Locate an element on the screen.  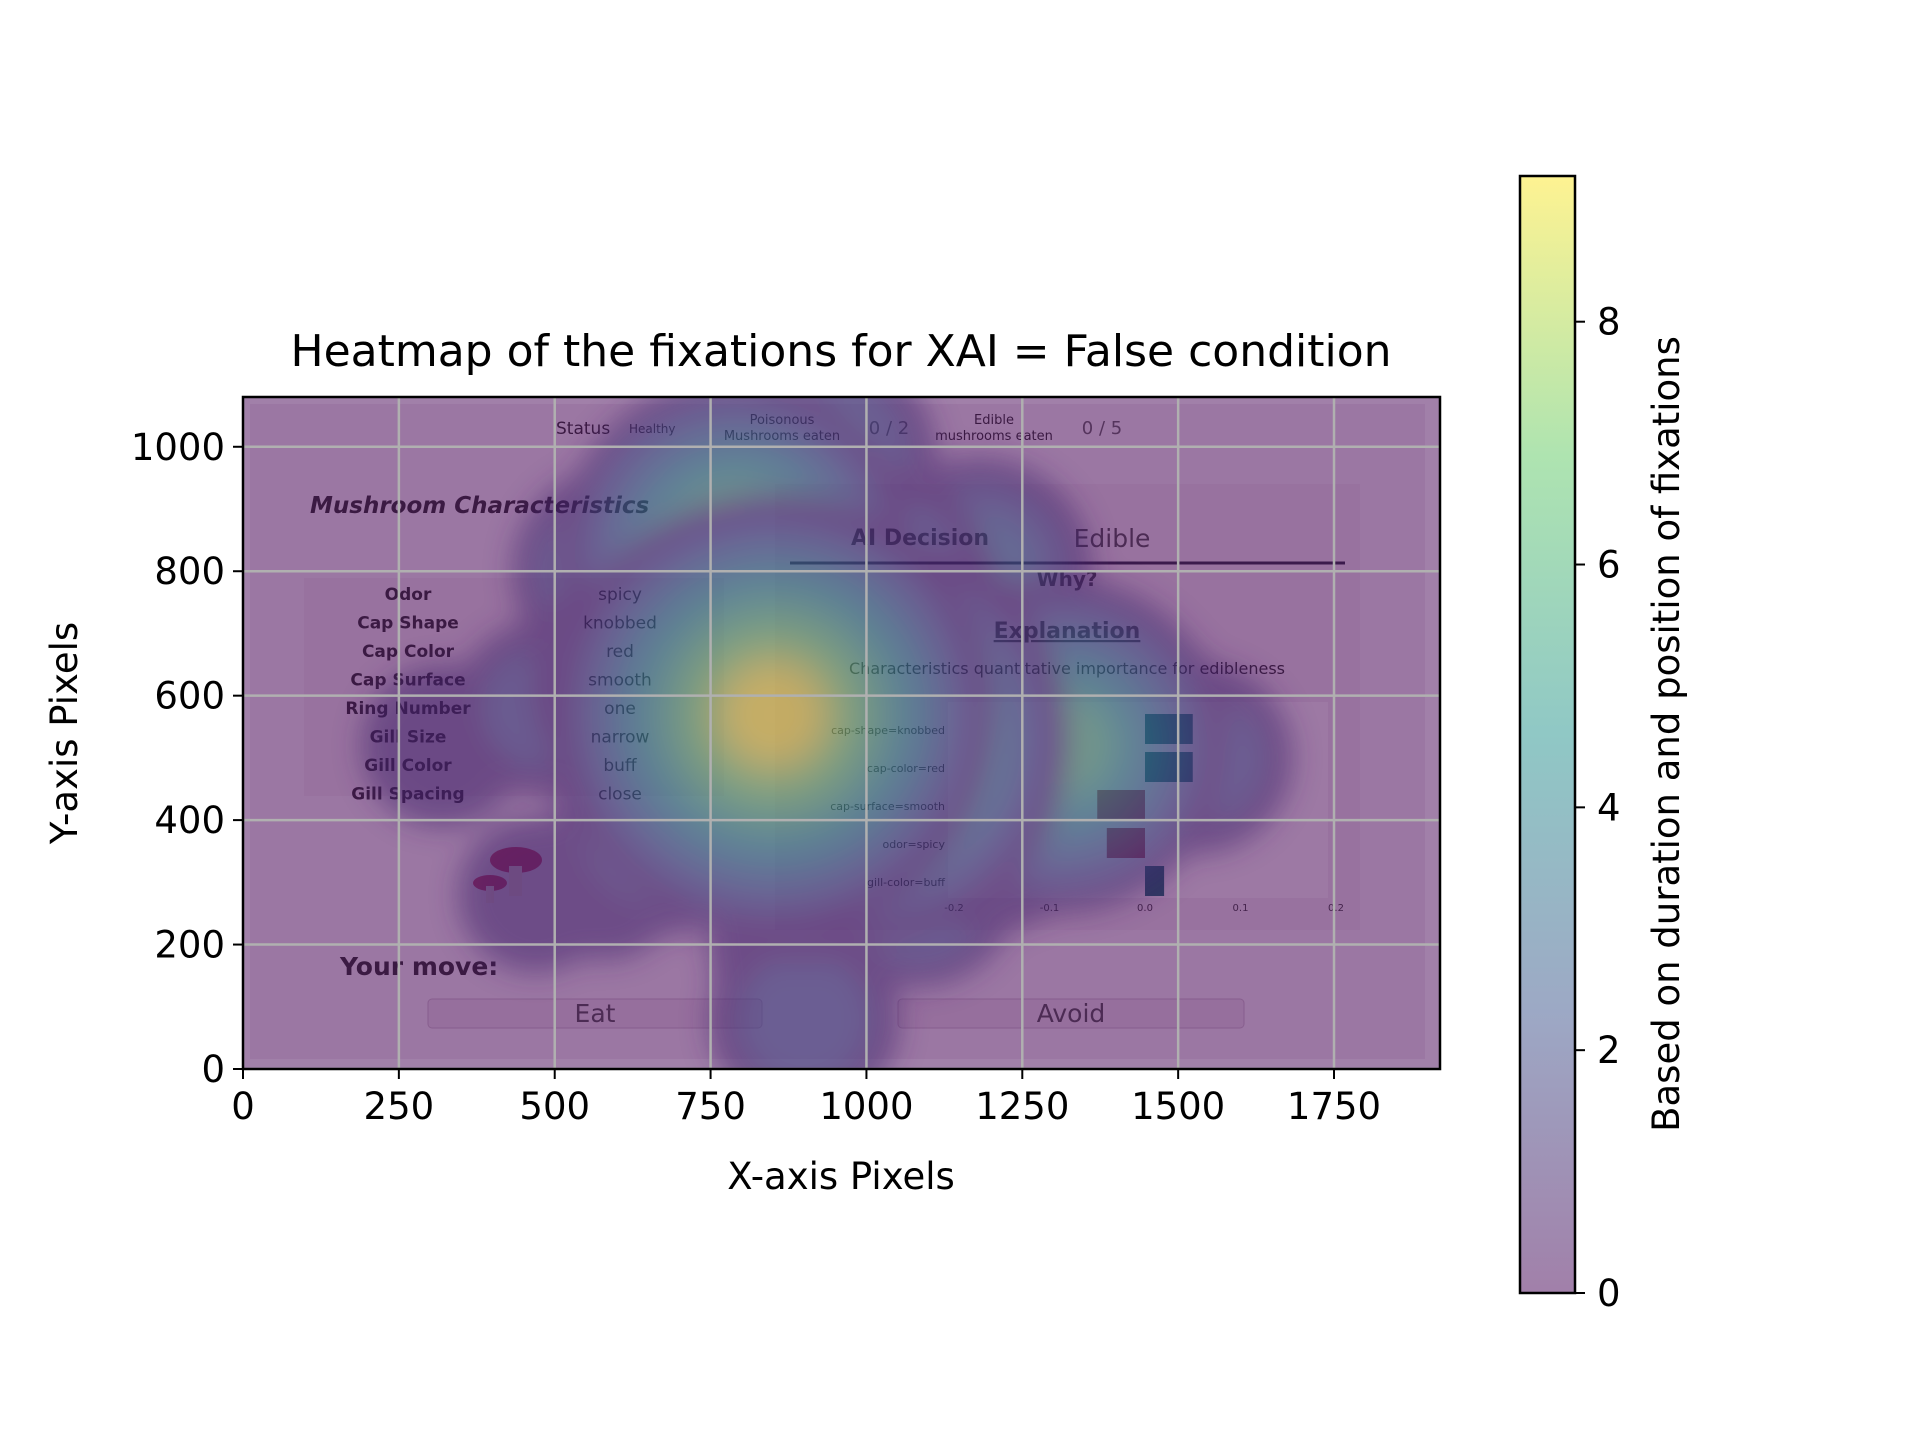
y-axis-label: Y-axis Pixels is located at coordinates (64, 733).